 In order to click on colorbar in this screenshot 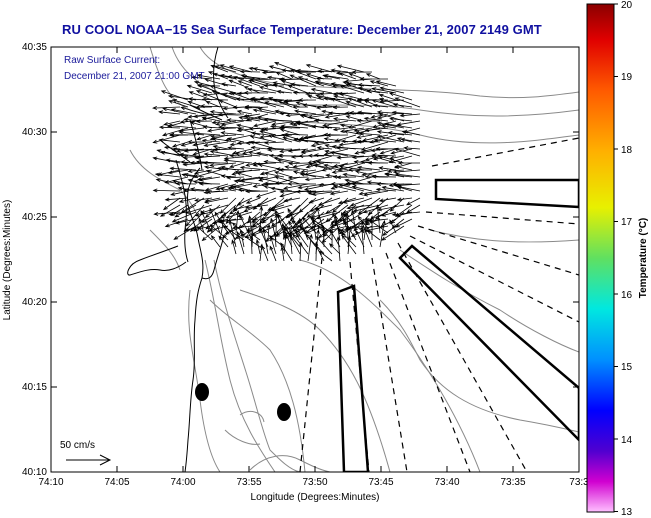, I will do `click(600, 258)`.